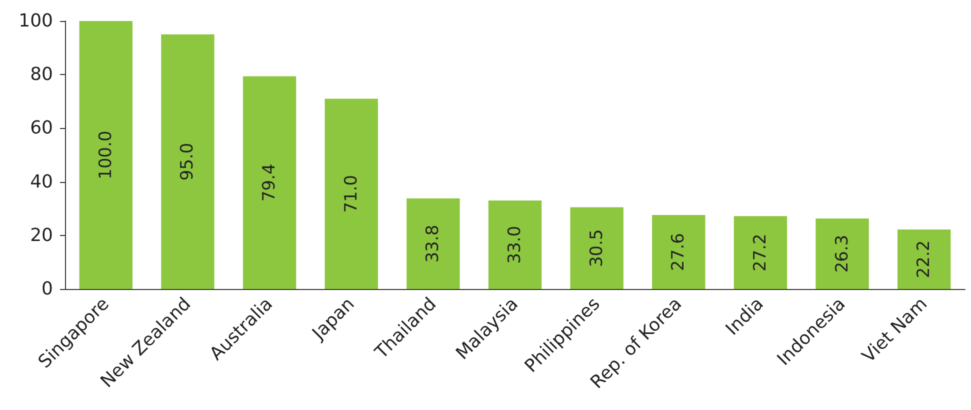 The image size is (971, 410). I want to click on data-label: 71.0, so click(351, 193).